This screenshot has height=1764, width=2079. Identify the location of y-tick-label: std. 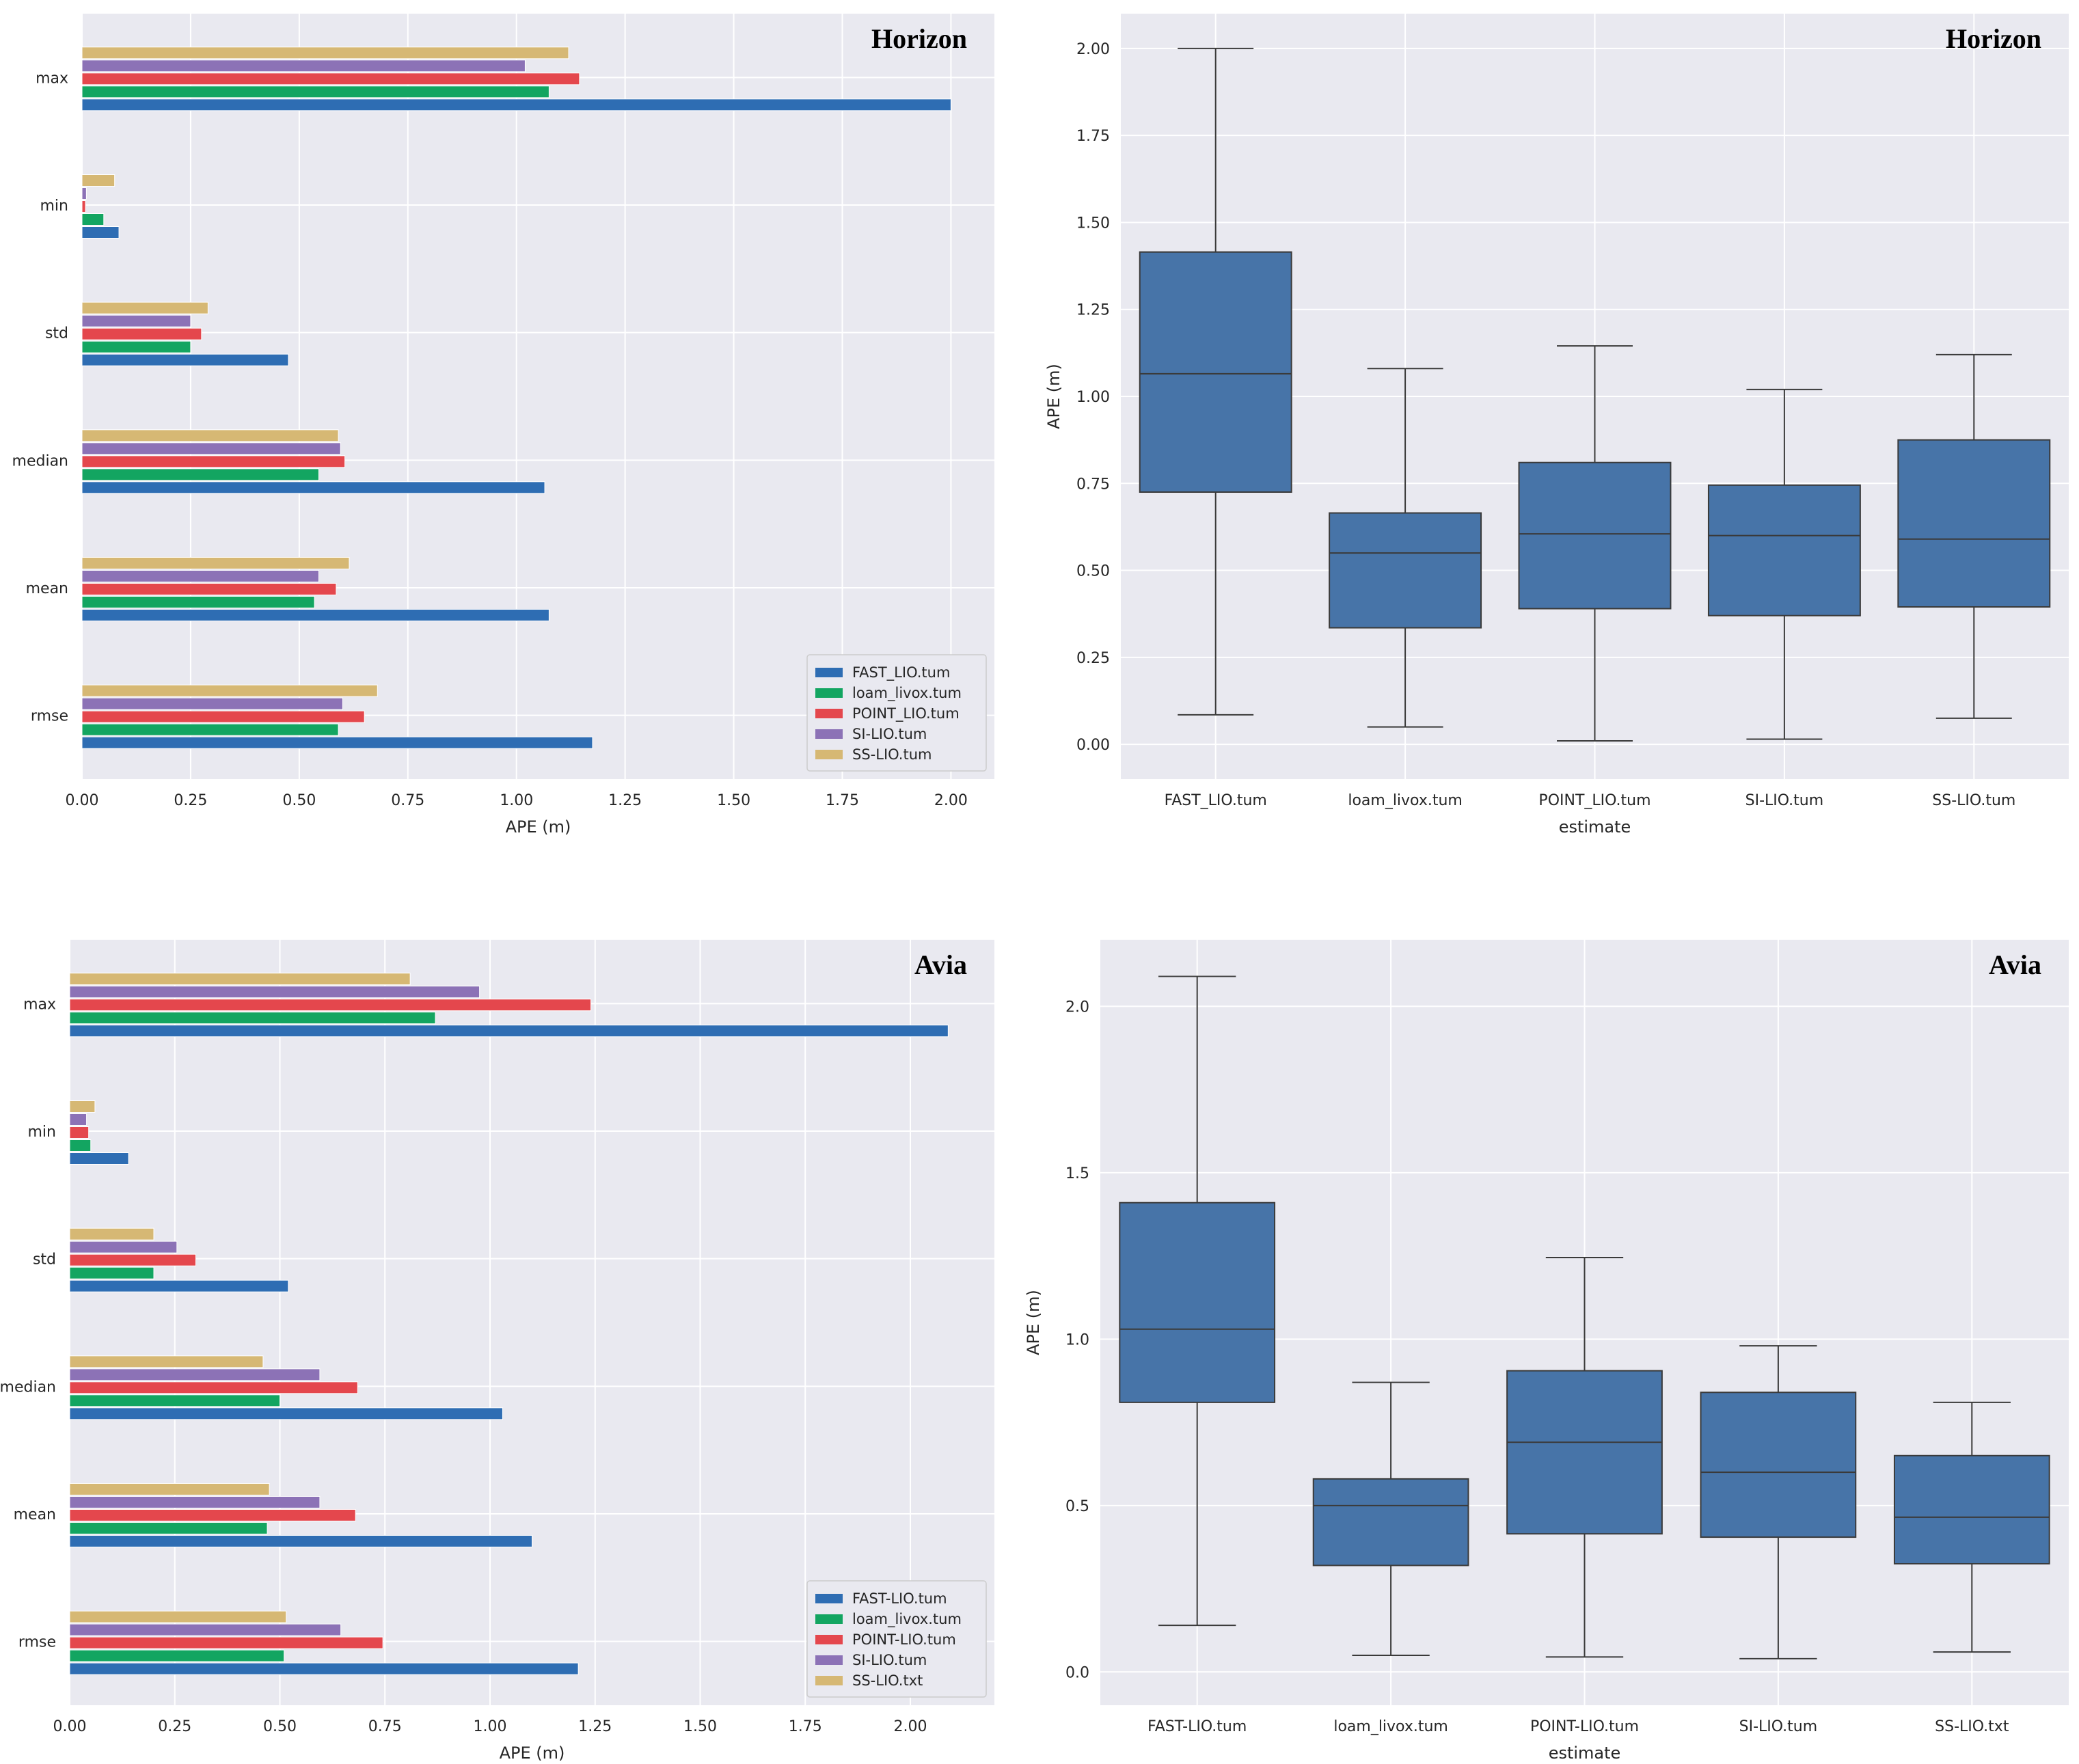
(56, 333).